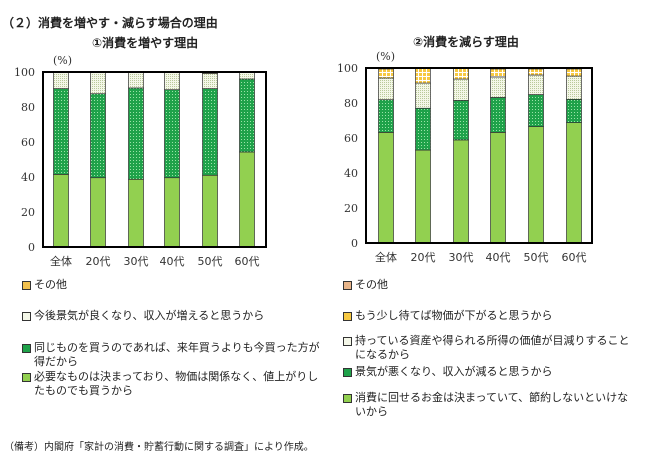 Image resolution: width=660 pixels, height=459 pixels. What do you see at coordinates (159, 447) in the screenshot?
I see `footnote: （備考）内閣府「家計の消費・貯蓄行動に関する調査」により作成。` at bounding box center [159, 447].